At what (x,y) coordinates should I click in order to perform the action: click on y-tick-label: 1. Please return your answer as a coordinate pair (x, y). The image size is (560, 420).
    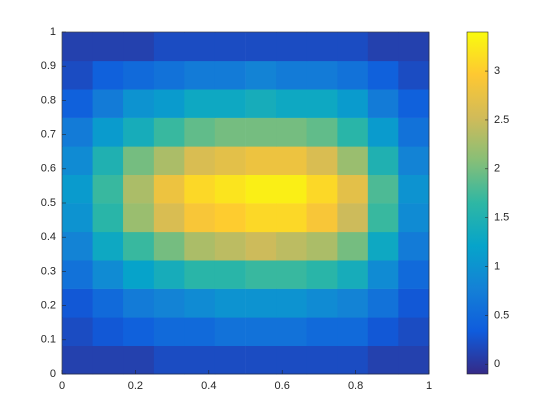
    Looking at the image, I should click on (53, 32).